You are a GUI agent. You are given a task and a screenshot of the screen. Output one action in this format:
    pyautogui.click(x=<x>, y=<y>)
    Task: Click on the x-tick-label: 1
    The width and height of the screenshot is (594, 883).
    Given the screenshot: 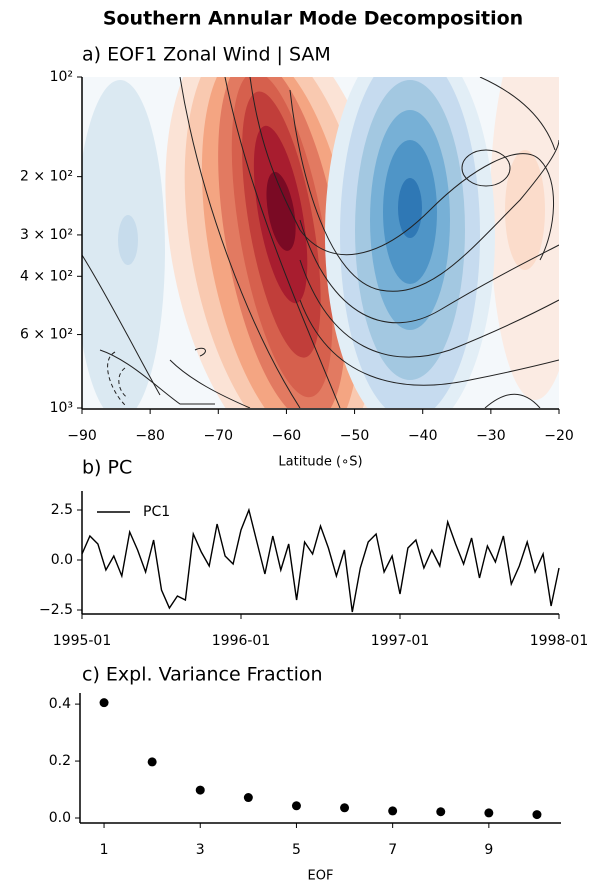 What is the action you would take?
    pyautogui.click(x=104, y=850)
    